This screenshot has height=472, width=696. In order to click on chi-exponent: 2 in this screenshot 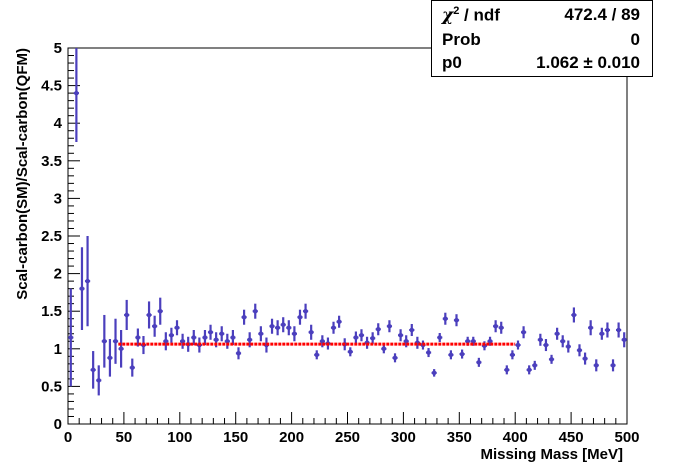, I will do `click(456, 11)`.